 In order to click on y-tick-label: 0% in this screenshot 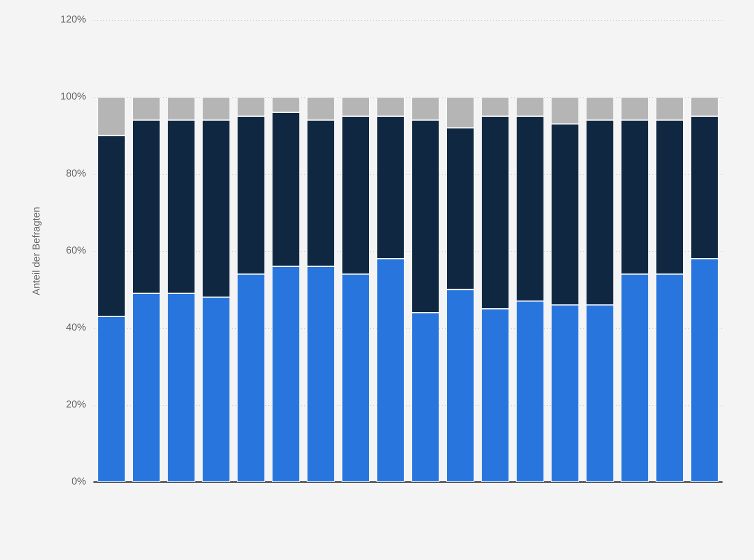, I will do `click(79, 482)`.